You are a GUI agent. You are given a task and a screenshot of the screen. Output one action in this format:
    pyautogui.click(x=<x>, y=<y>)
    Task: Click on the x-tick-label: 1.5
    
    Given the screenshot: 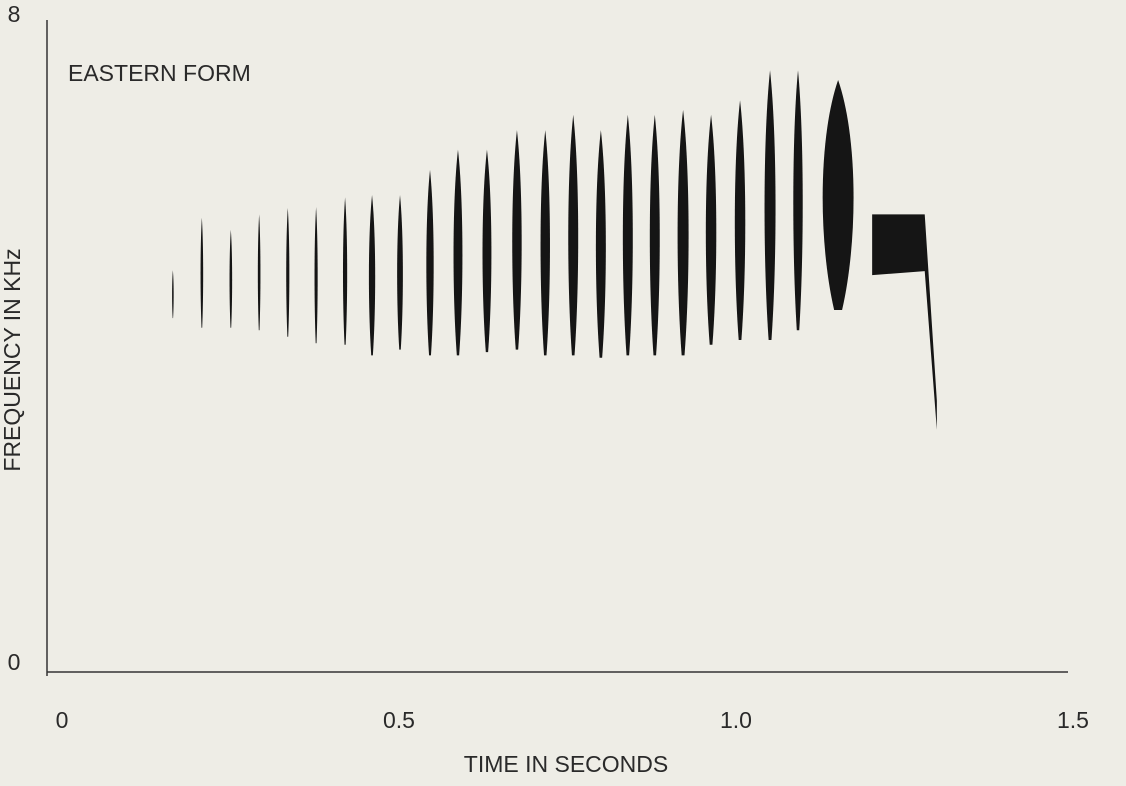 What is the action you would take?
    pyautogui.click(x=1073, y=720)
    